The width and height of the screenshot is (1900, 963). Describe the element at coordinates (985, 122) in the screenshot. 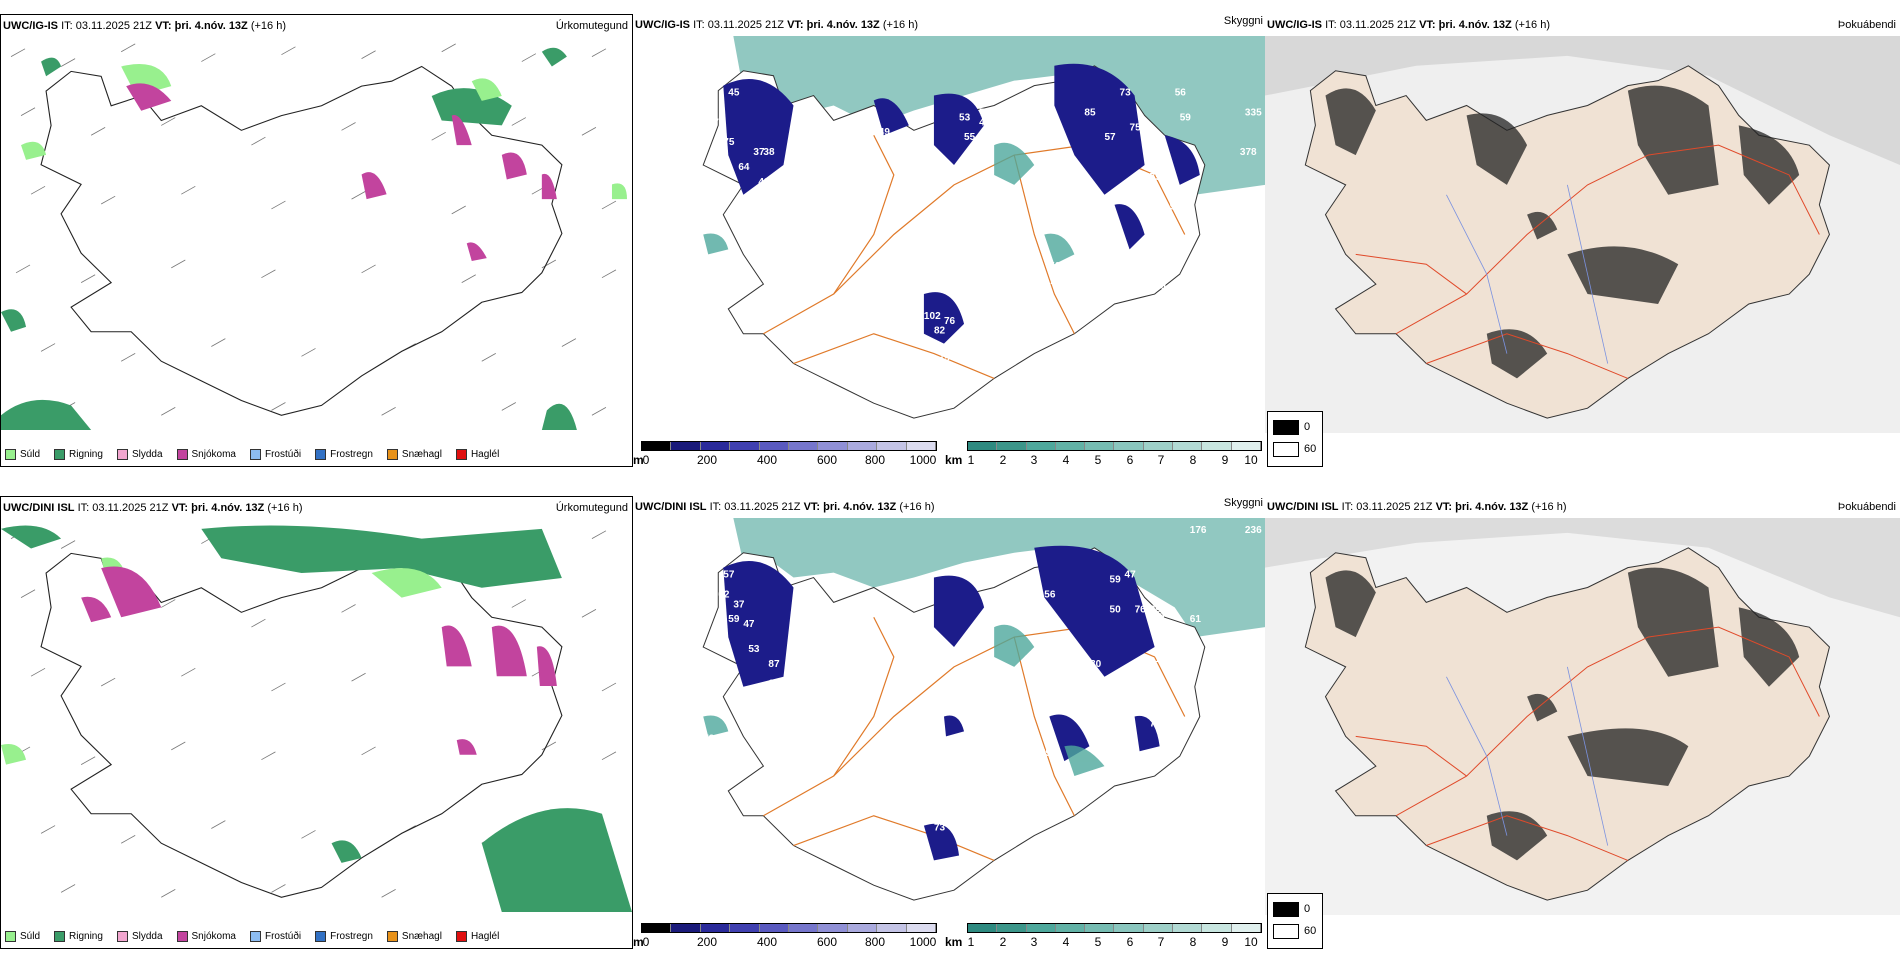

I see `cloud-base-label: 46` at that location.